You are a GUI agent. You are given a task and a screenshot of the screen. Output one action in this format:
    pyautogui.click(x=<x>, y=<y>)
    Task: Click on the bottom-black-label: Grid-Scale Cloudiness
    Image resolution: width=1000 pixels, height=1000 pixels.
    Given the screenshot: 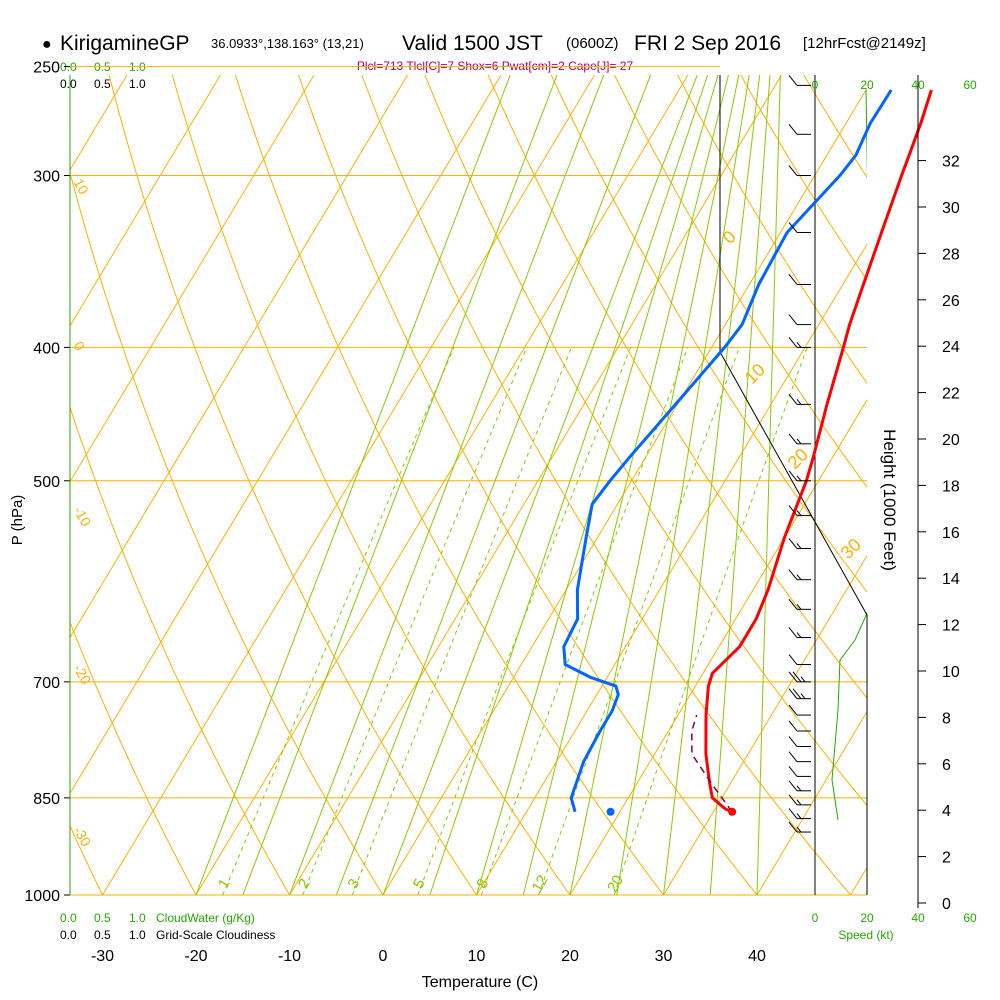 What is the action you would take?
    pyautogui.click(x=215, y=935)
    